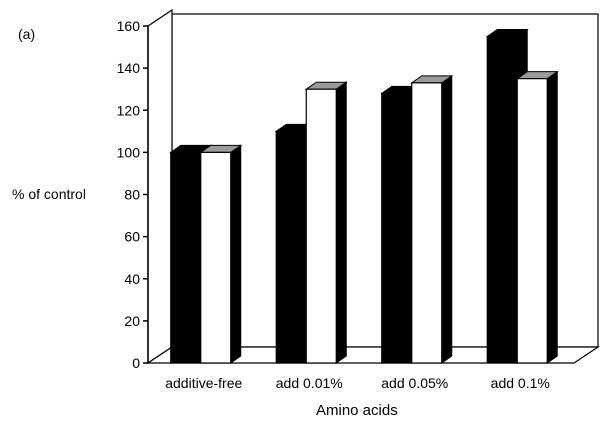 This screenshot has height=428, width=600. I want to click on y-tick-label: 20, so click(132, 321).